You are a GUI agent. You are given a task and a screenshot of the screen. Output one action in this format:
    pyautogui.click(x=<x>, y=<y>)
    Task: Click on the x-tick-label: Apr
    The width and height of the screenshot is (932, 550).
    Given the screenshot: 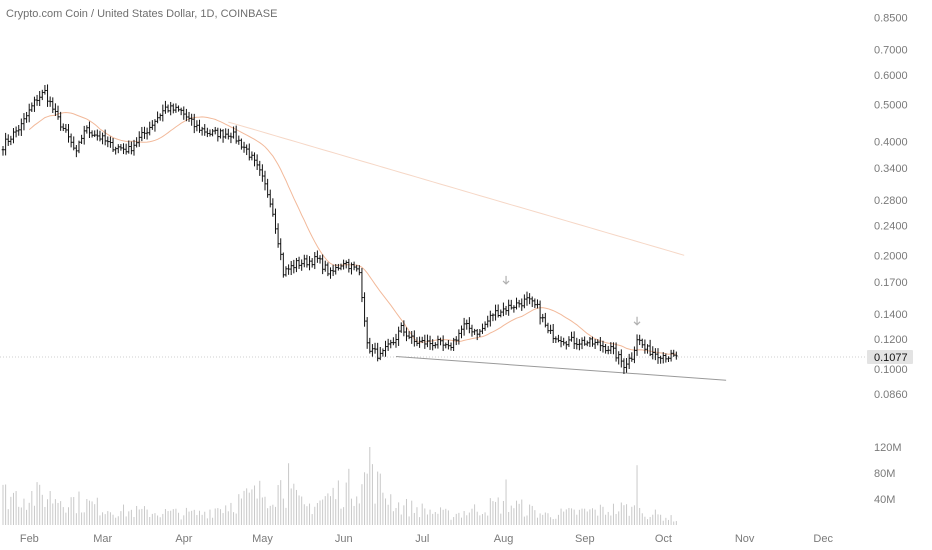 What is the action you would take?
    pyautogui.click(x=183, y=539)
    